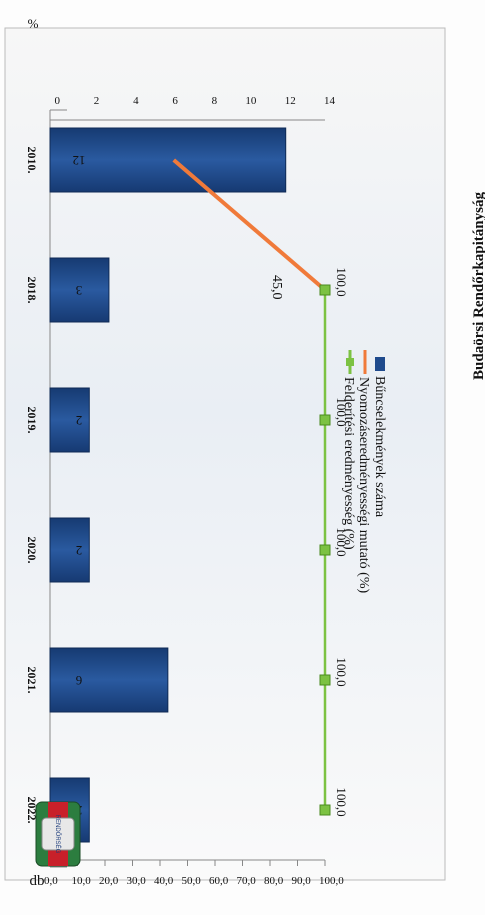 The image size is (485, 915). I want to click on right-tick-label: 10,0, so click(82, 881).